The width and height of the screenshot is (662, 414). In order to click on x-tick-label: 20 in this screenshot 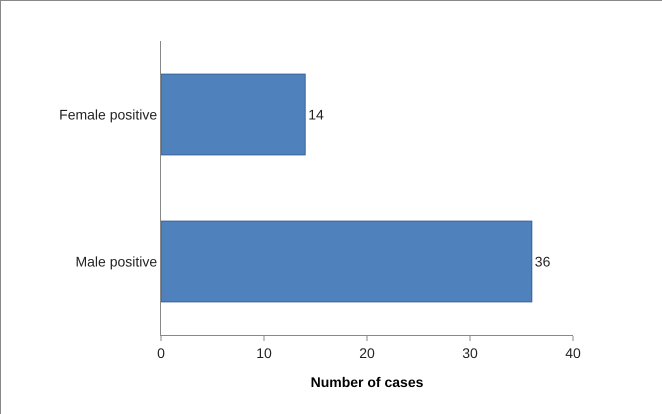, I will do `click(367, 352)`.